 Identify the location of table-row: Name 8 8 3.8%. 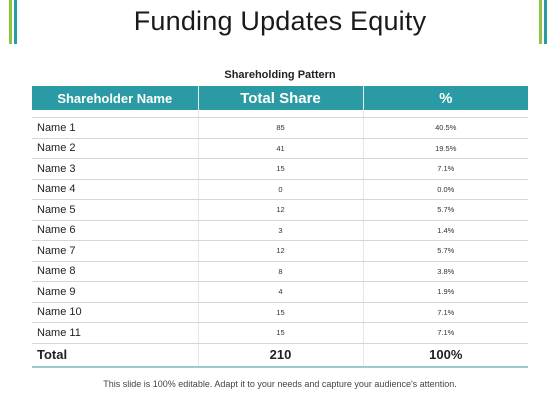
(280, 271).